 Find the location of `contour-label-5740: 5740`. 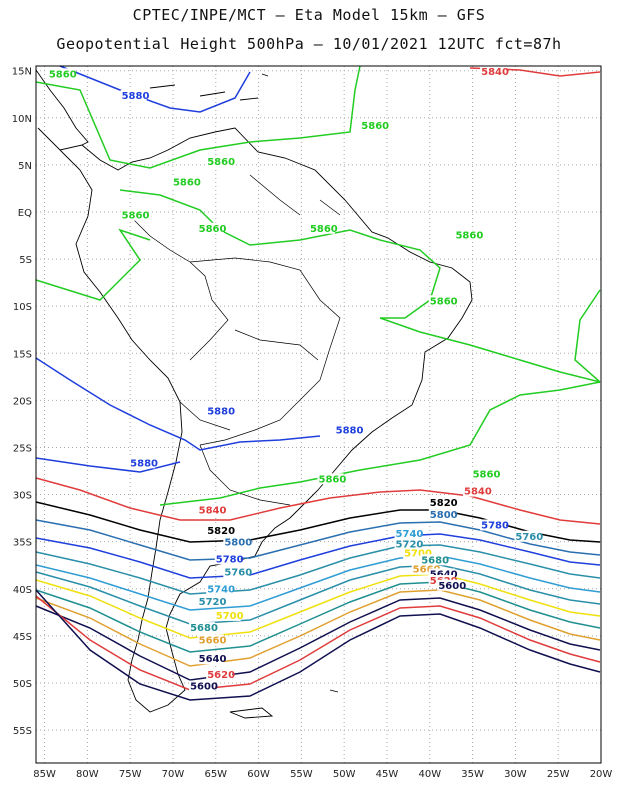

contour-label-5740: 5740 is located at coordinates (221, 590).